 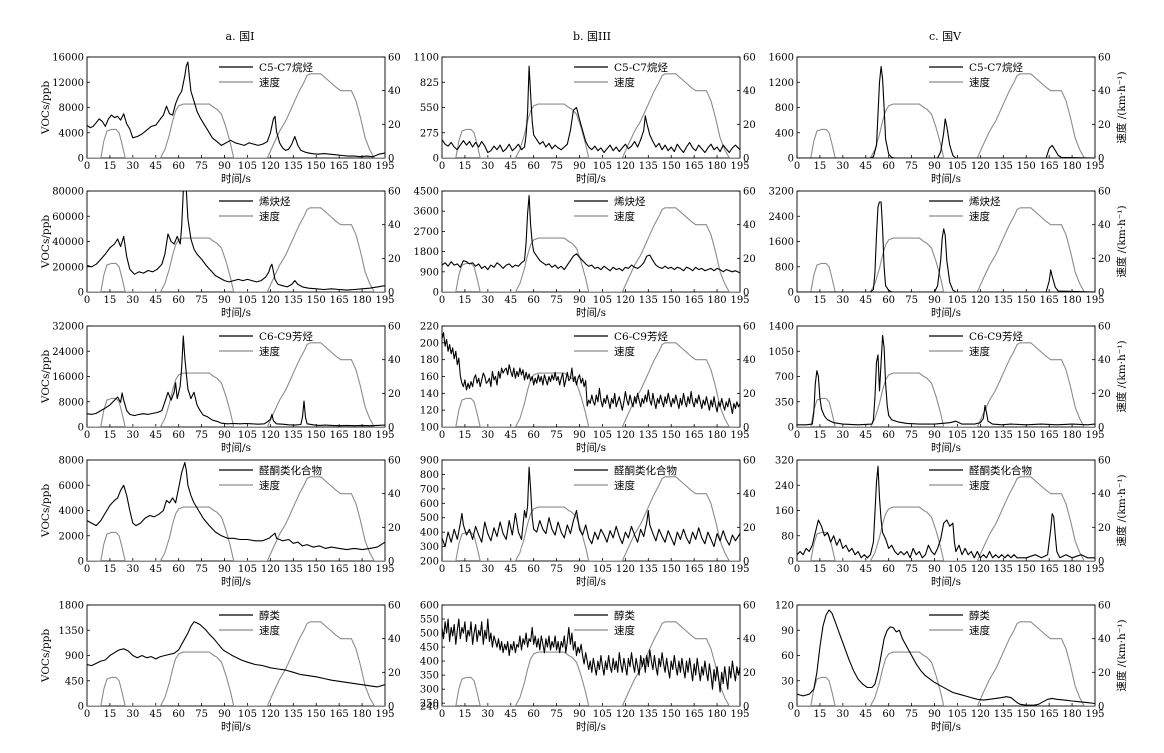 What do you see at coordinates (594, 36) in the screenshot?
I see `column-titles: a. 国I b. 国III c. 国V` at bounding box center [594, 36].